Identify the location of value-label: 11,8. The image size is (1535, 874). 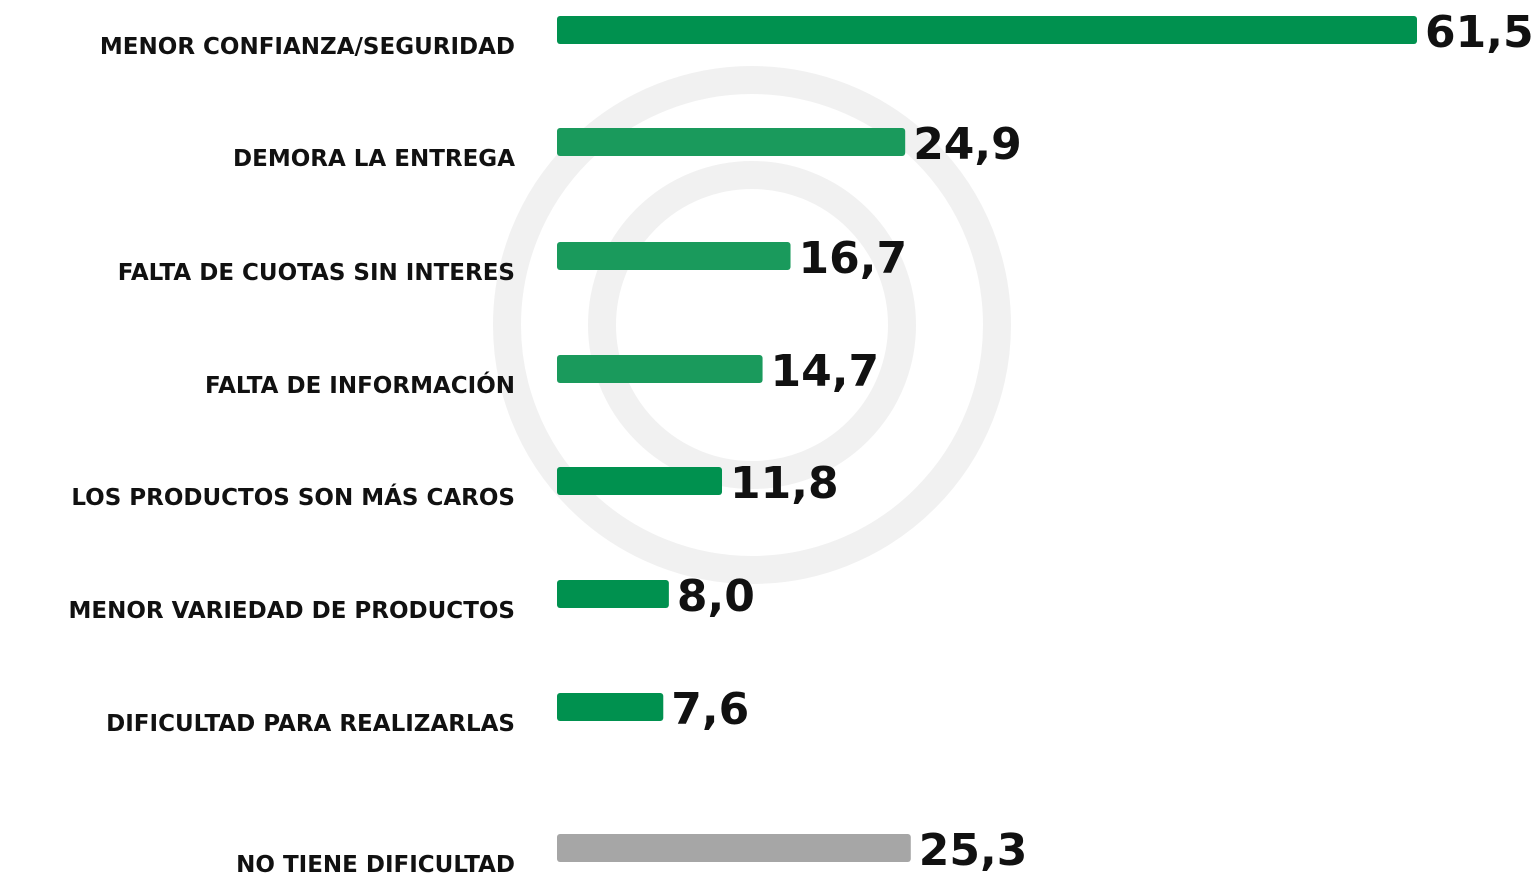
(784, 483).